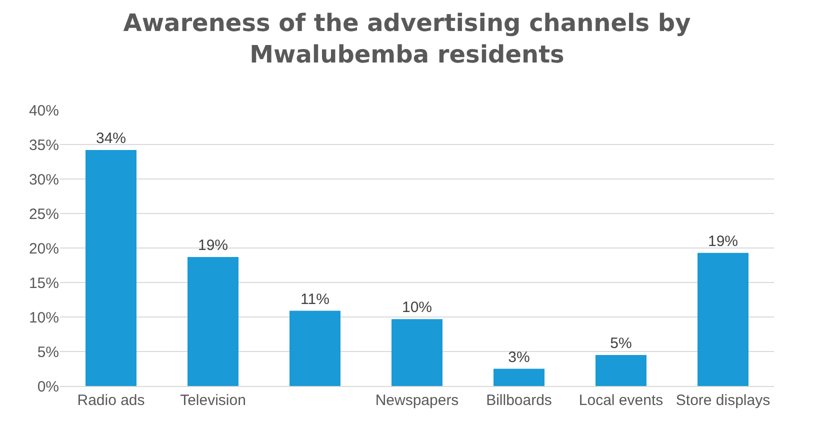 This screenshot has width=814, height=446. I want to click on chart-title: Awareness of the advertising channels by Mwalubemba residents, so click(407, 38).